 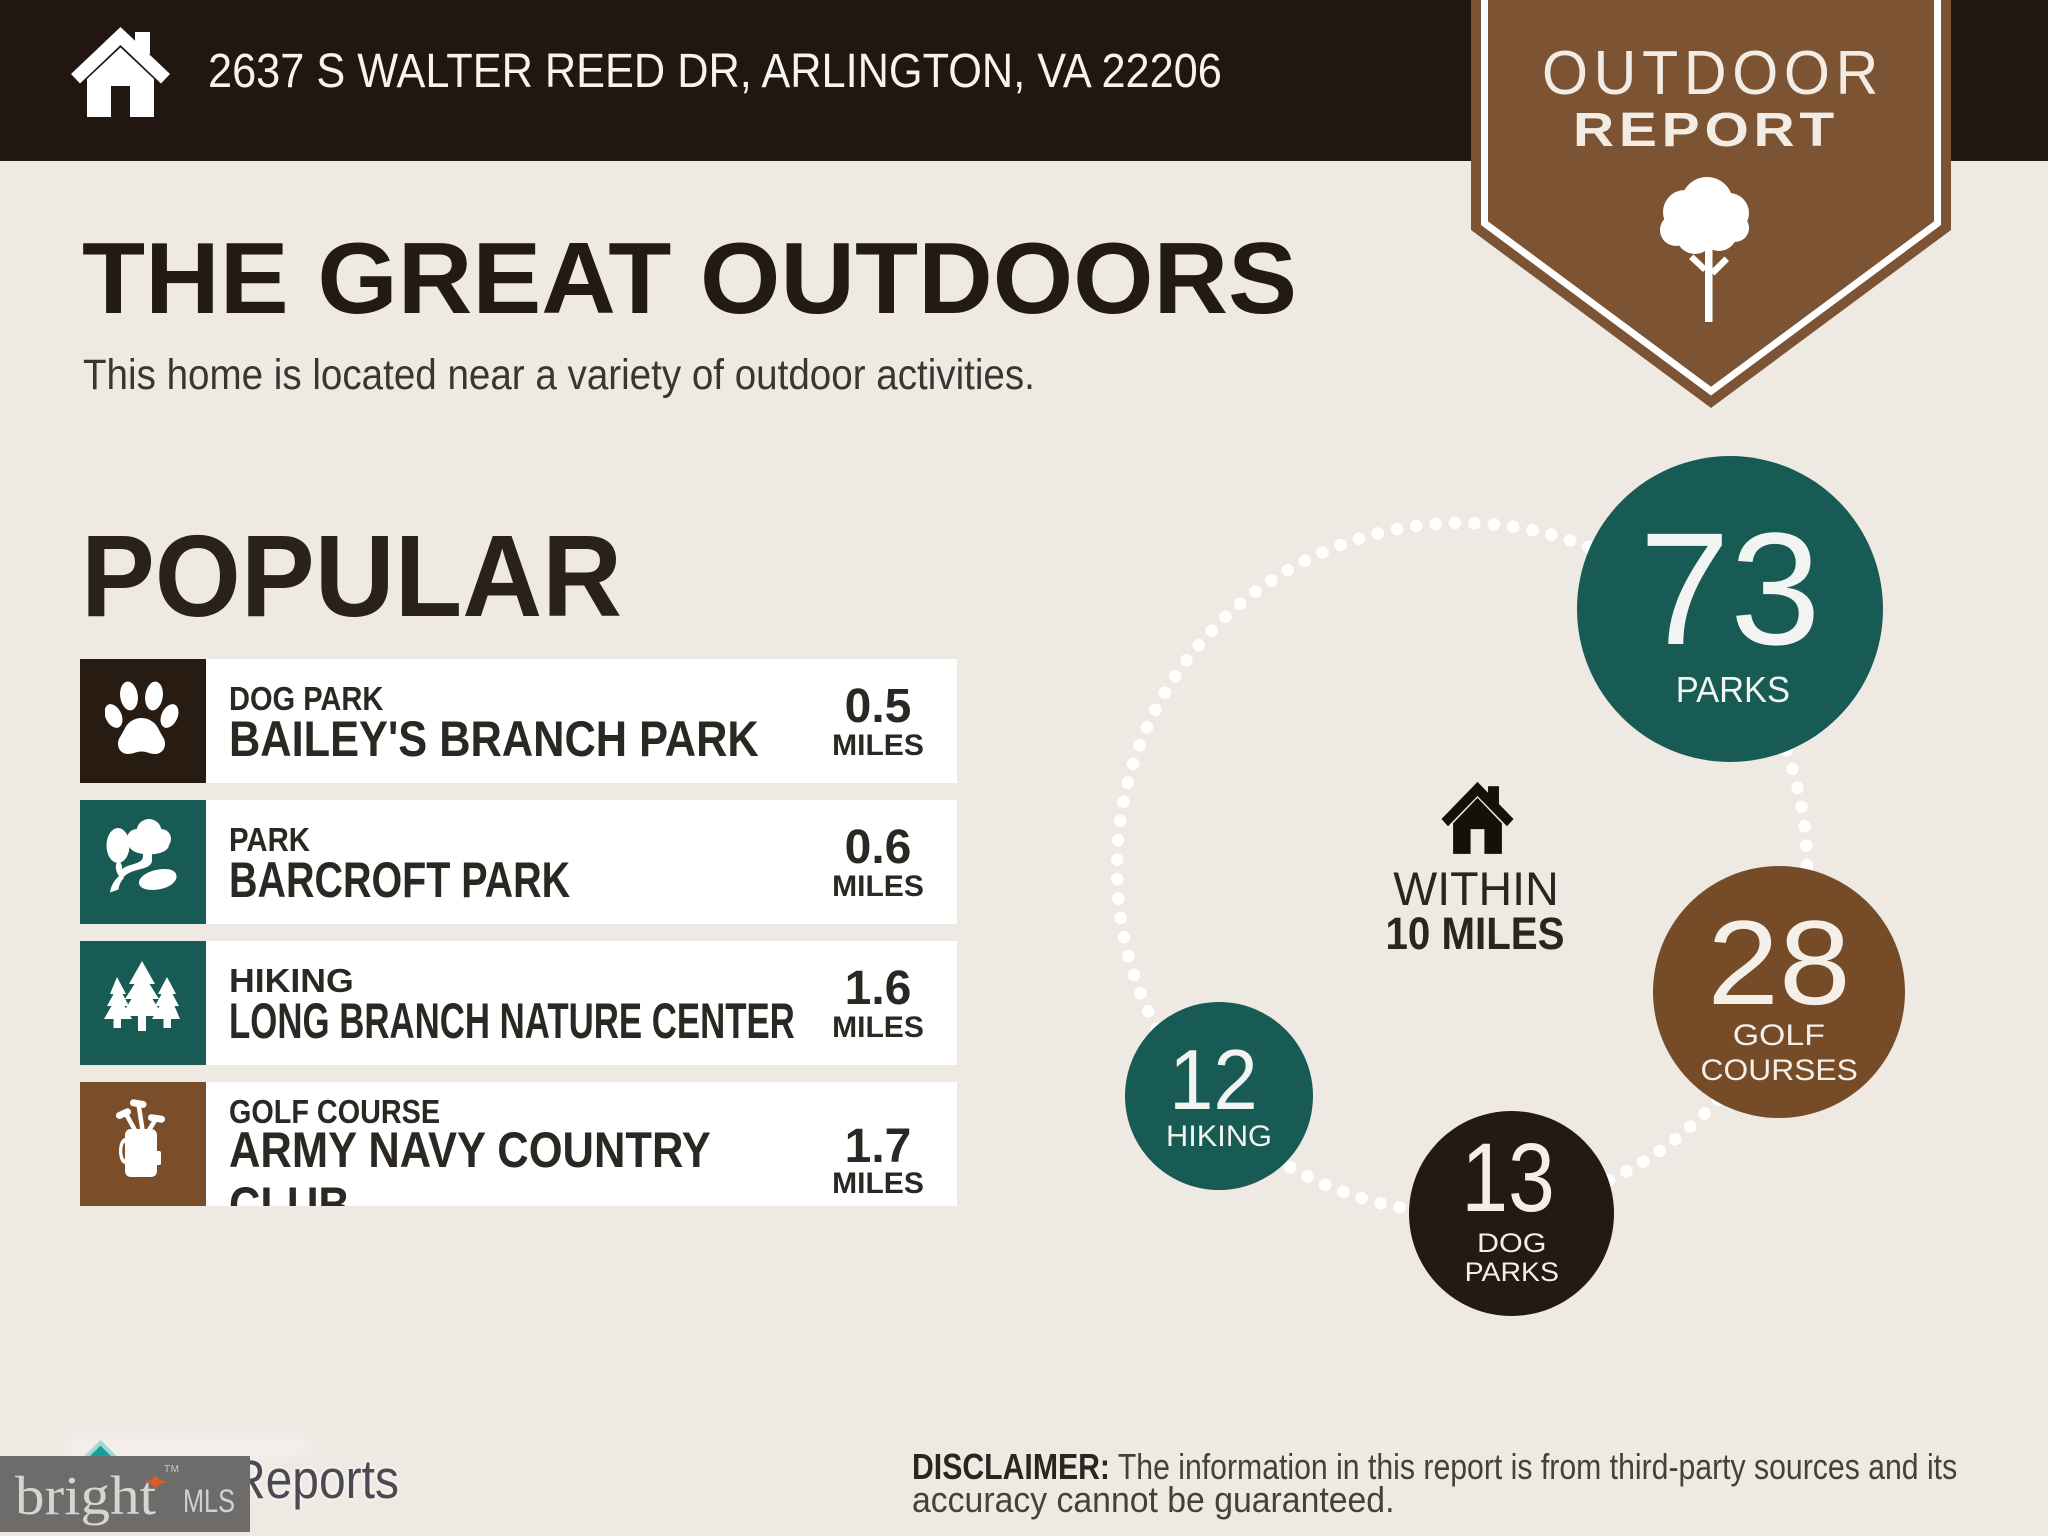 What do you see at coordinates (1713, 73) in the screenshot?
I see `svg-text: OUTDOOR` at bounding box center [1713, 73].